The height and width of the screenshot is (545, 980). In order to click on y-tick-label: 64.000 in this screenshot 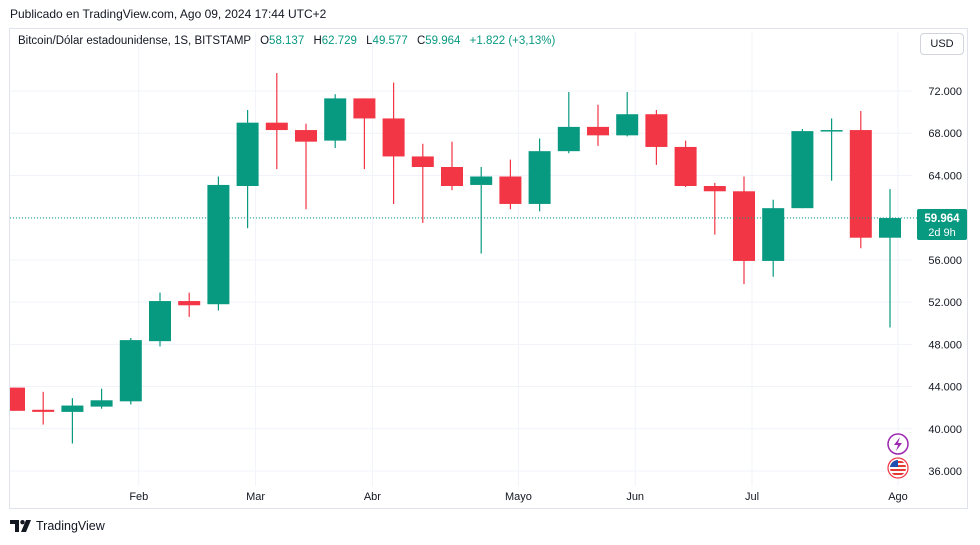, I will do `click(945, 176)`.